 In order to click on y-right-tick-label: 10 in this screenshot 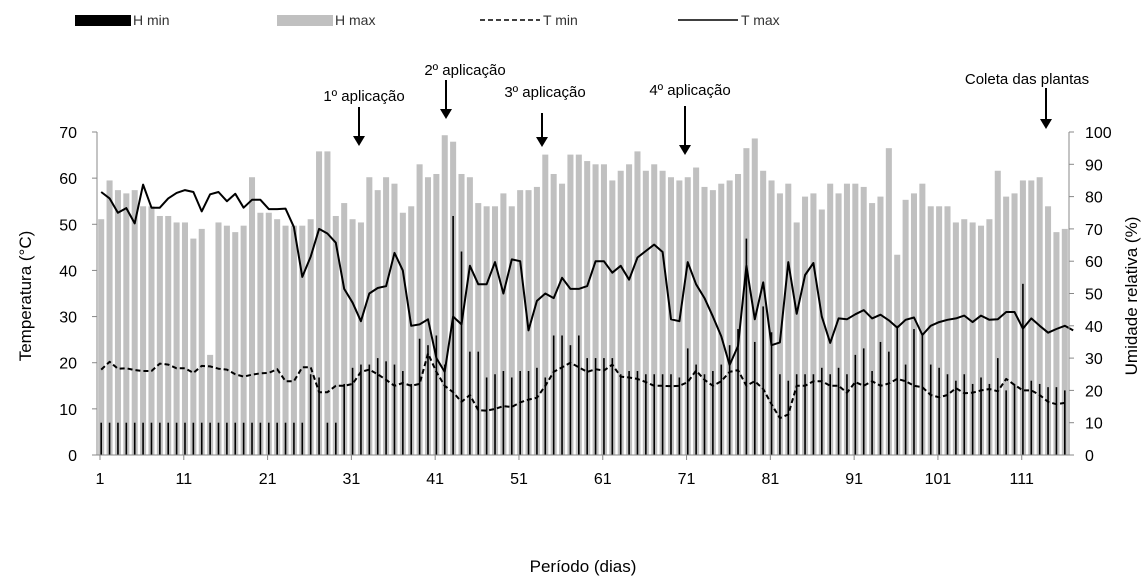, I will do `click(1094, 424)`.